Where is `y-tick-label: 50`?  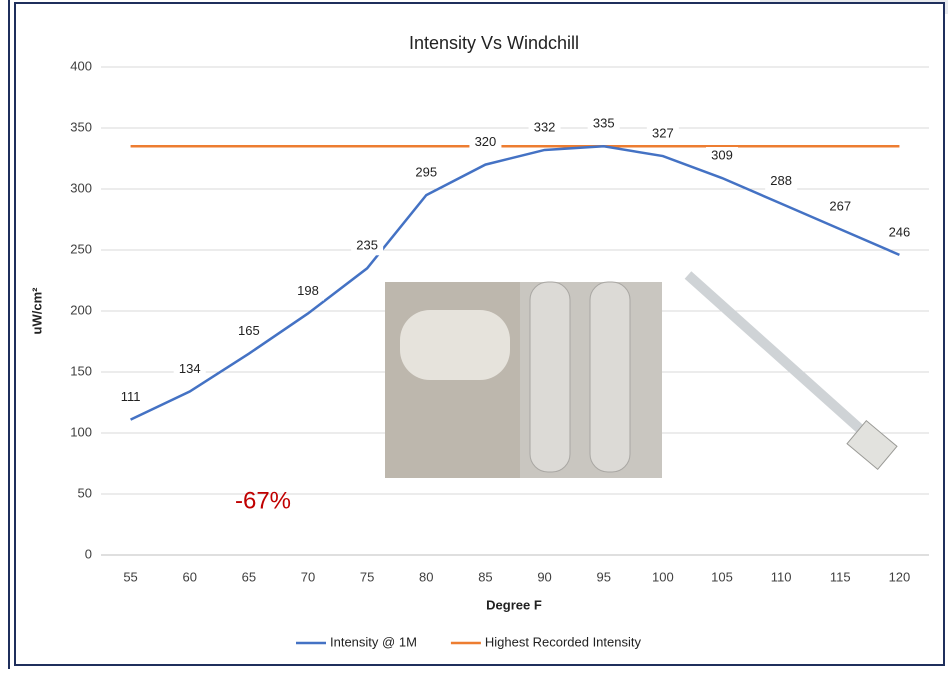 y-tick-label: 50 is located at coordinates (85, 492).